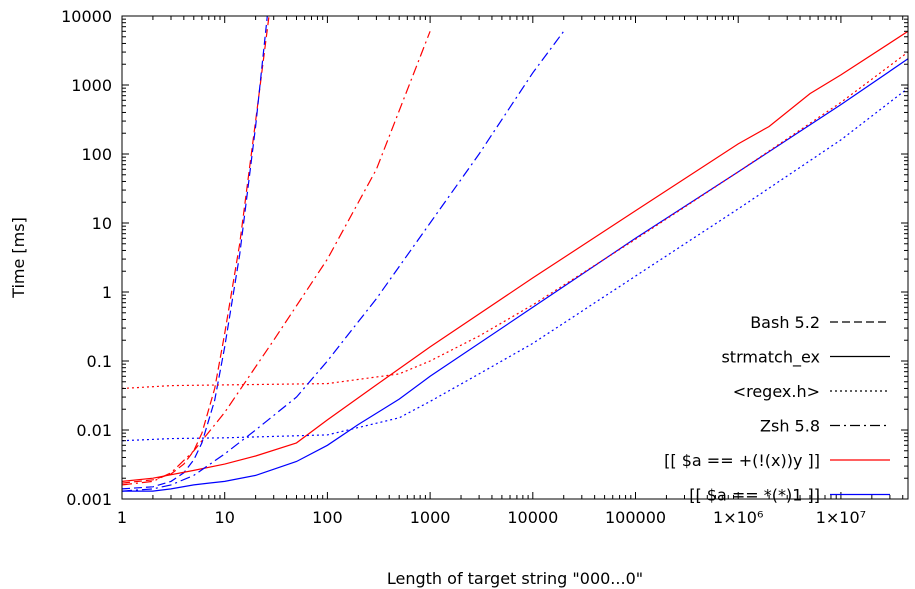 The width and height of the screenshot is (915, 589). Describe the element at coordinates (94, 430) in the screenshot. I see `y-tick-label: 0.01` at that location.